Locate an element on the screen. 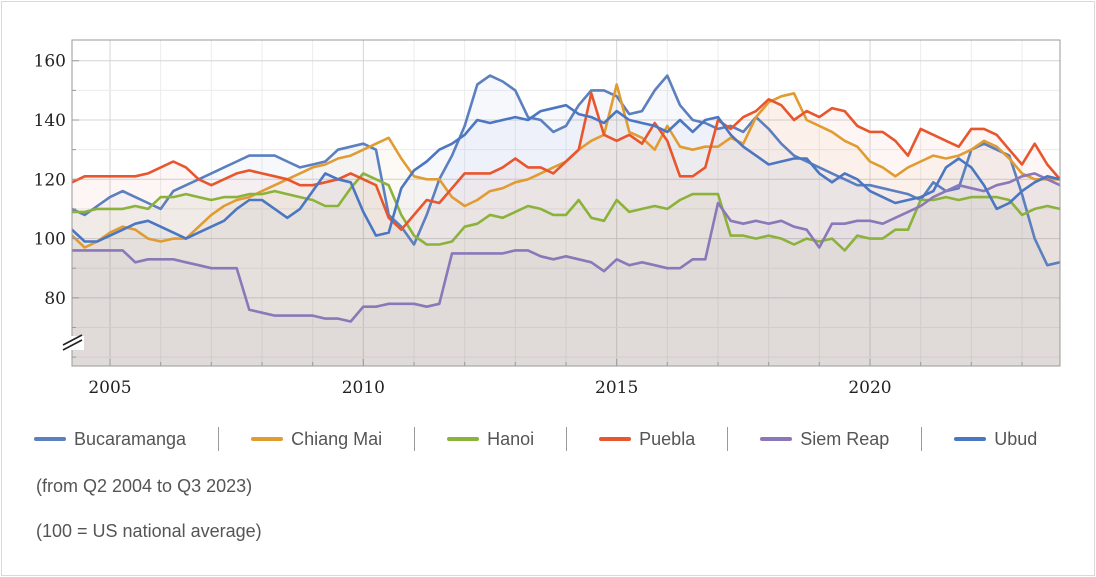  legend-label: Siem Reap is located at coordinates (845, 438).